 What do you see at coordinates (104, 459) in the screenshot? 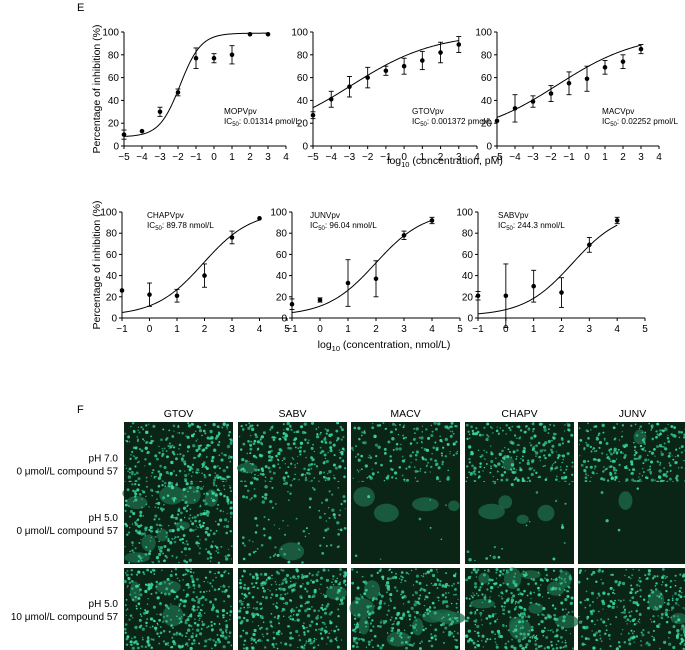
I see `row-label-condition: pH 7.0` at bounding box center [104, 459].